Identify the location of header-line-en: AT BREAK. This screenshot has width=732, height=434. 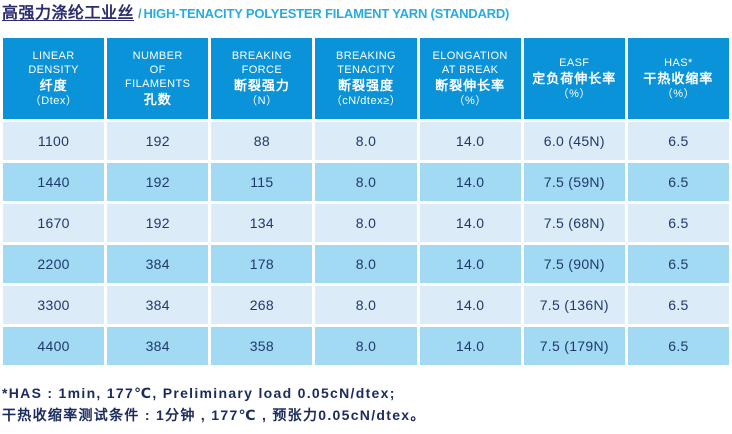
(470, 70).